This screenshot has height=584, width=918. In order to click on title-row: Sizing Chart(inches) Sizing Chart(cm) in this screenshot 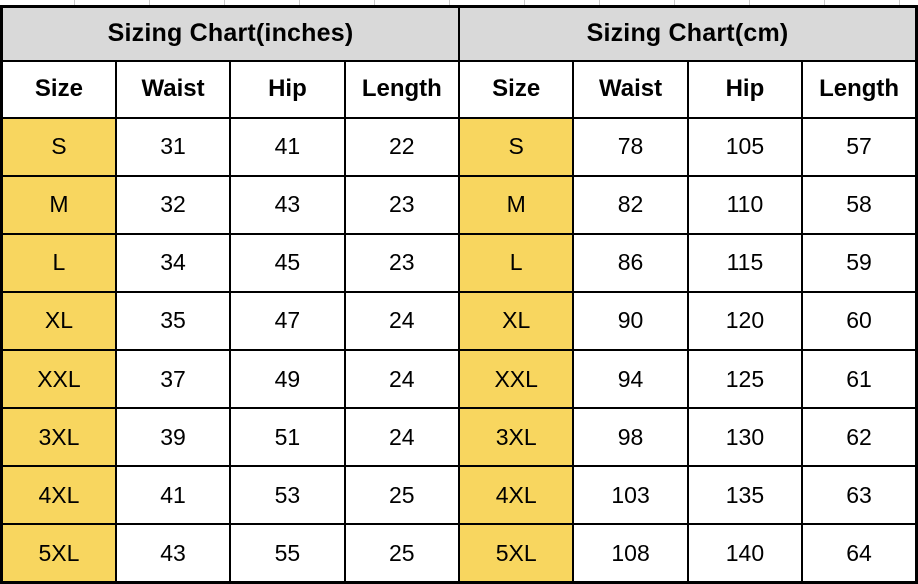, I will do `click(459, 33)`.